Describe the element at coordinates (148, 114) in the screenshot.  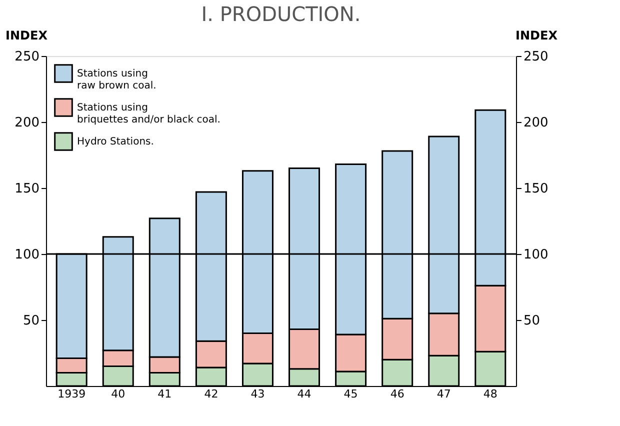
I see `legend-label: Stations using briquettes and/or black coal.` at that location.